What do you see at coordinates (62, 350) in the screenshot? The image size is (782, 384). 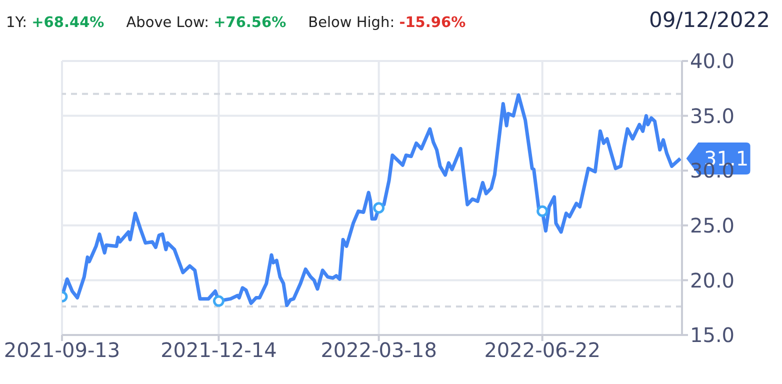 I see `x-tick-label: 2021-09-13` at bounding box center [62, 350].